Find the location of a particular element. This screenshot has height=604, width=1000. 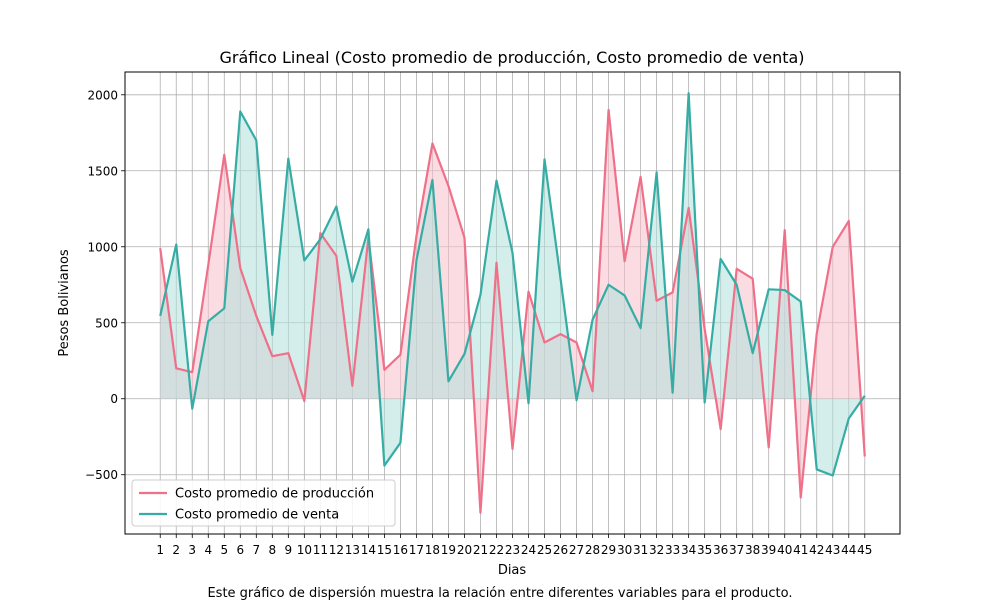

x-tick-label: 40 is located at coordinates (784, 550).